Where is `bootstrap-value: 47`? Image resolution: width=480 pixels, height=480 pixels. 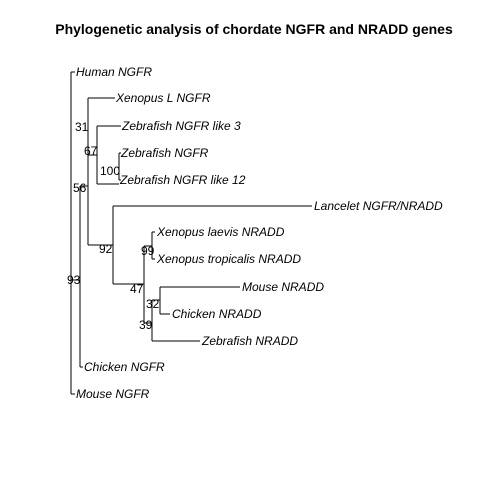
bootstrap-value: 47 is located at coordinates (137, 289).